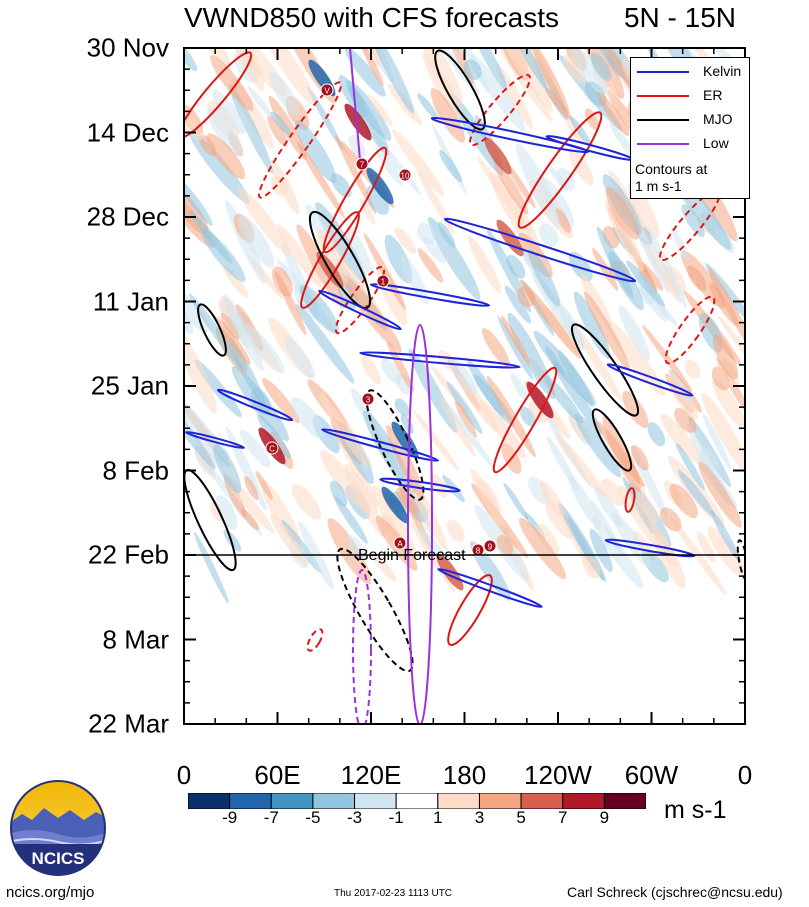 The width and height of the screenshot is (809, 907). I want to click on storm-marker-label: V, so click(327, 91).